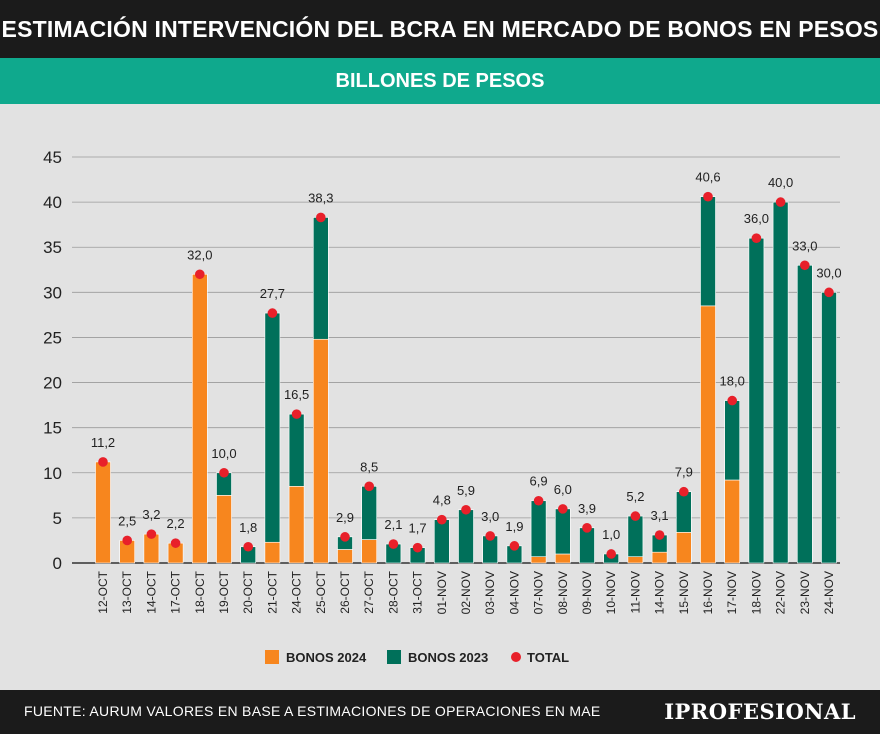  What do you see at coordinates (151, 591) in the screenshot?
I see `x-tick-label: 14-OCT` at bounding box center [151, 591].